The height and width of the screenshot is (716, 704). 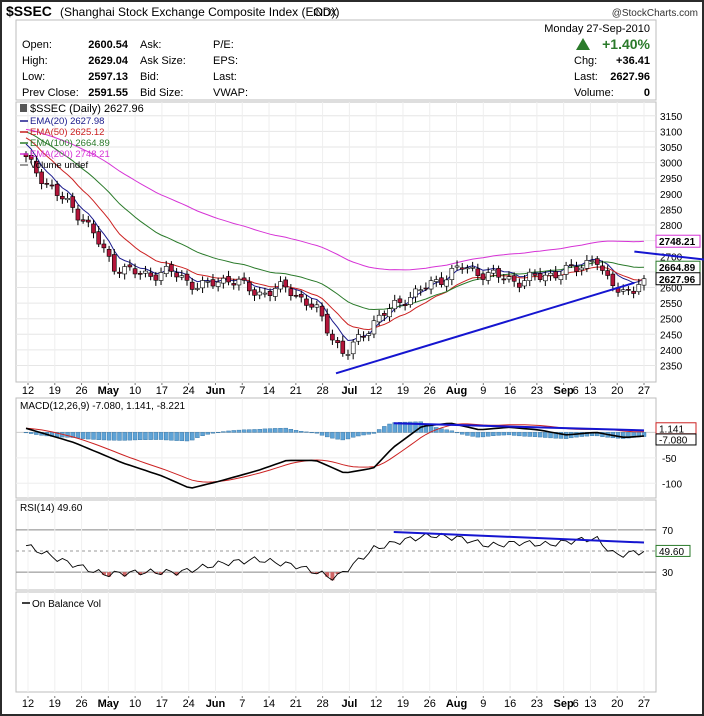 What do you see at coordinates (597, 29) in the screenshot?
I see `quote-date: Monday 27-Sep-2010` at bounding box center [597, 29].